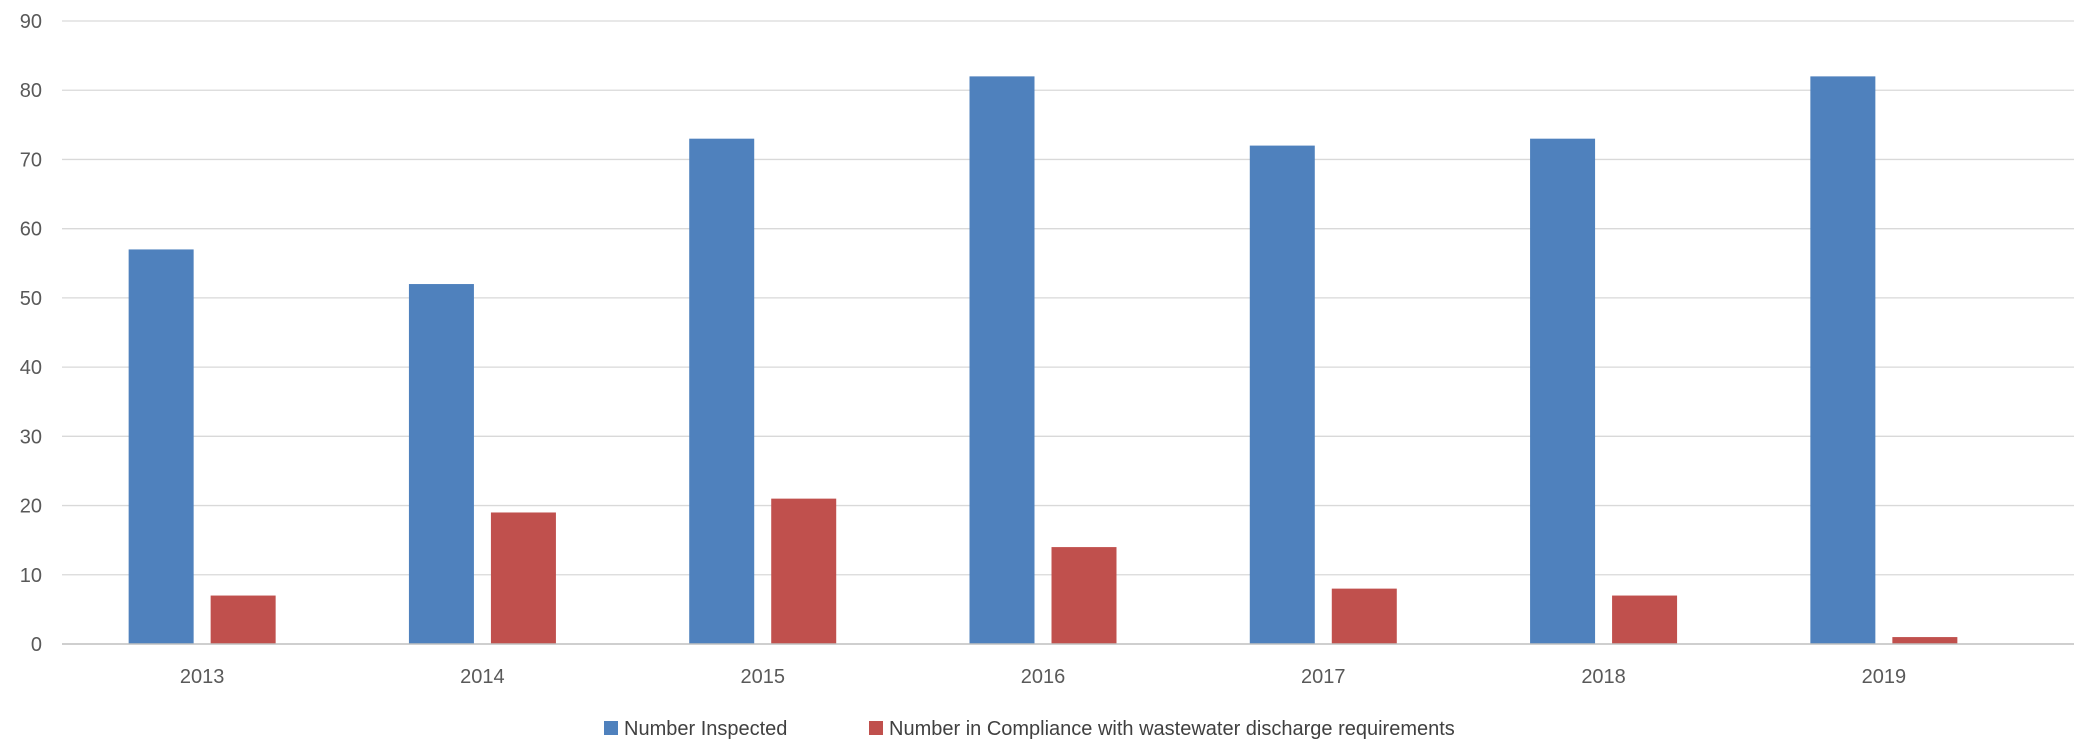 Image resolution: width=2074 pixels, height=742 pixels. What do you see at coordinates (1603, 677) in the screenshot?
I see `x-tick-label: 2018` at bounding box center [1603, 677].